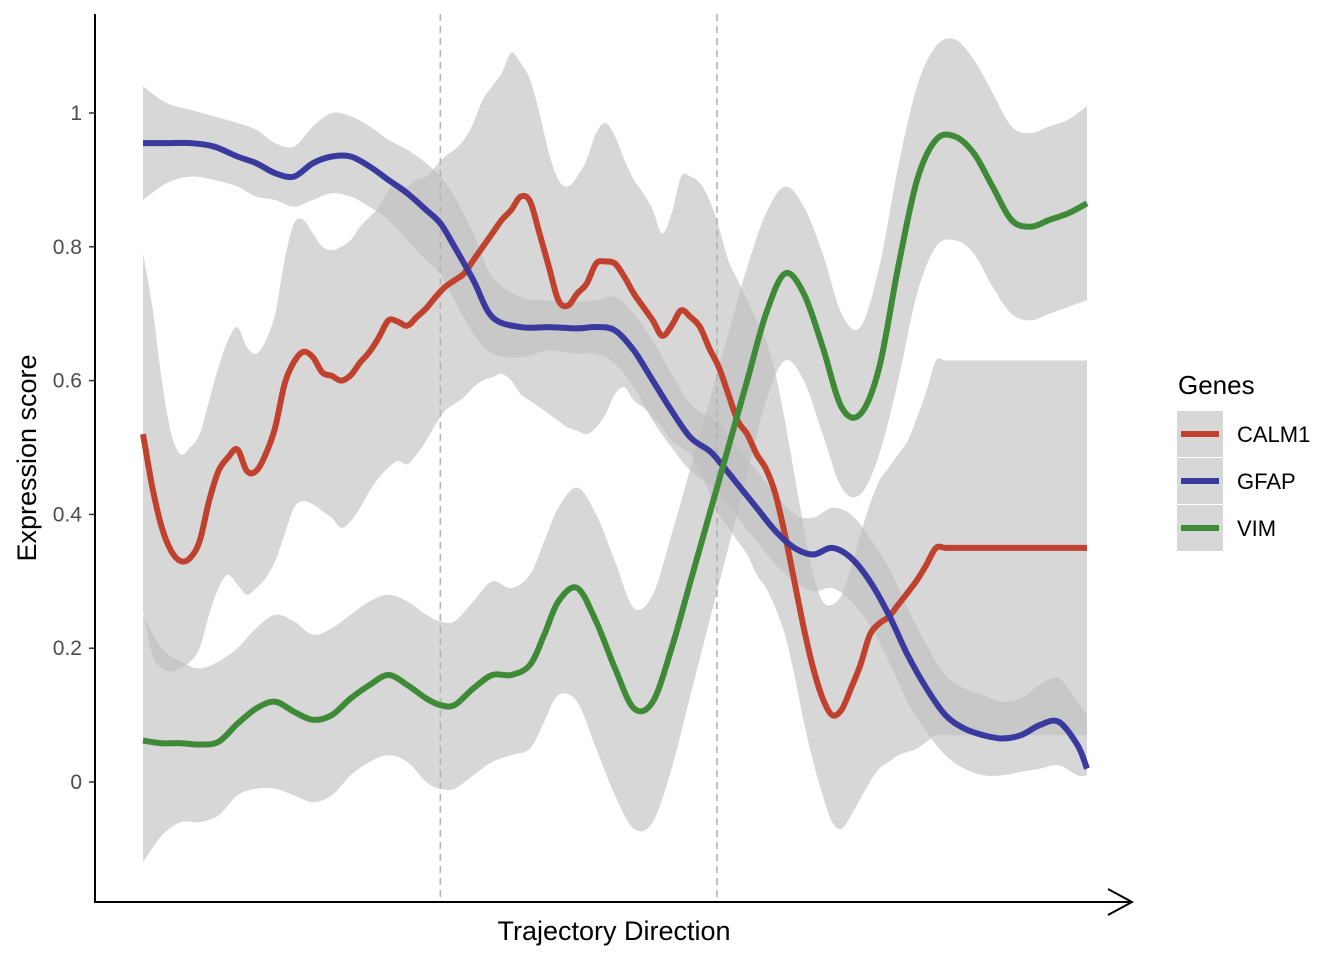 Image resolution: width=1344 pixels, height=960 pixels. I want to click on legend: Genes CALM1 GFAP VIM, so click(1243, 460).